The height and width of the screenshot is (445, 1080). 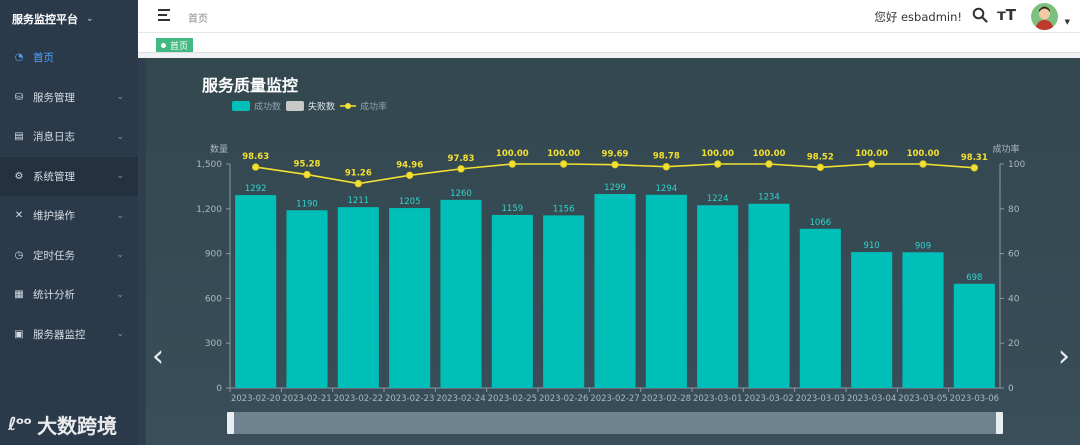 I want to click on sidebar-item-4: ⚙ 系统管理 ⌄, so click(x=69, y=176).